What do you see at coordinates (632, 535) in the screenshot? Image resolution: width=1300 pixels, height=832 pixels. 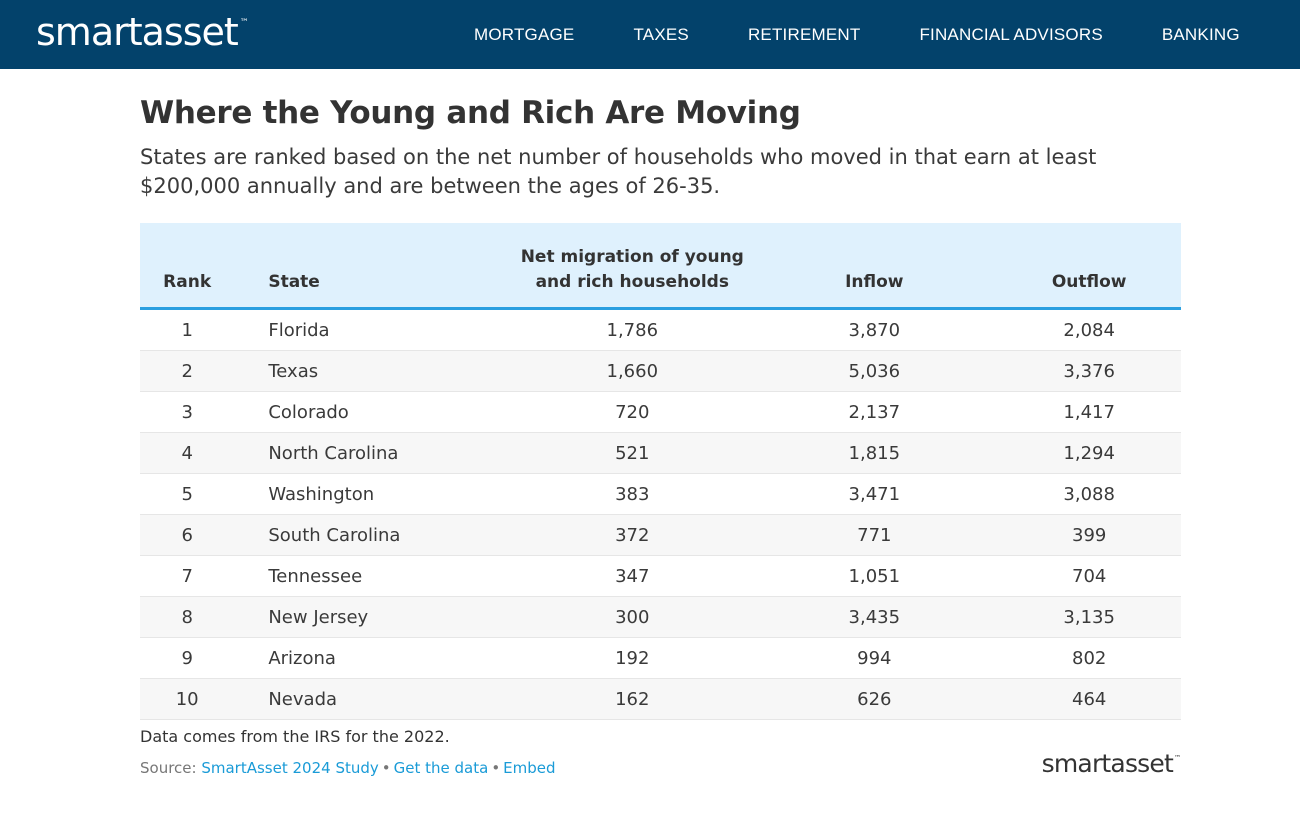 I see `net-migration-cell: 372` at bounding box center [632, 535].